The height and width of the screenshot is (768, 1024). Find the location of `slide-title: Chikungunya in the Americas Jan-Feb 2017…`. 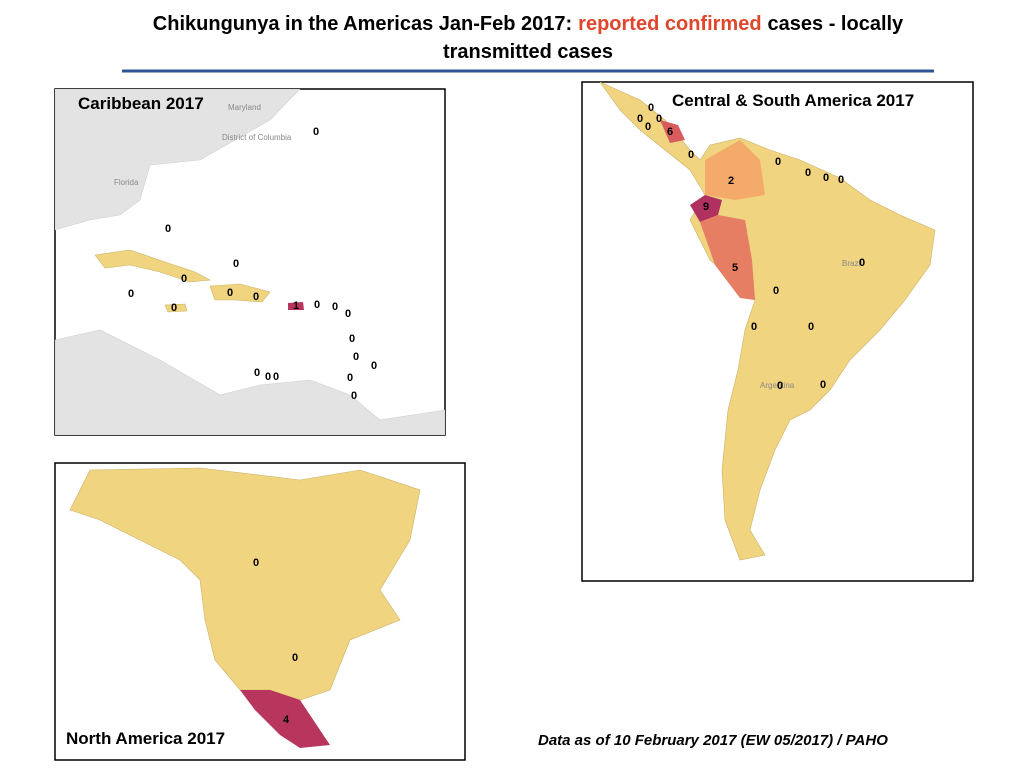

slide-title: Chikungunya in the Americas Jan-Feb 2017… is located at coordinates (528, 24).